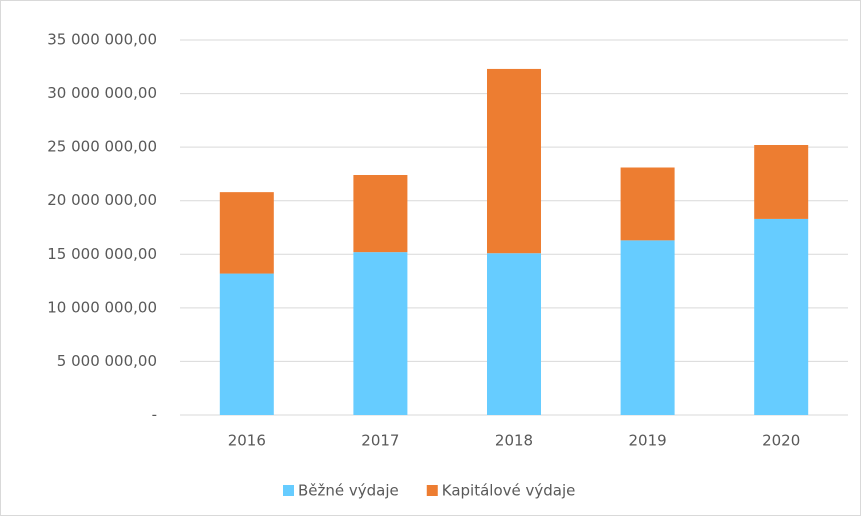 The width and height of the screenshot is (861, 520). Describe the element at coordinates (102, 93) in the screenshot. I see `y-tick-label: 30 000 000,00` at that location.